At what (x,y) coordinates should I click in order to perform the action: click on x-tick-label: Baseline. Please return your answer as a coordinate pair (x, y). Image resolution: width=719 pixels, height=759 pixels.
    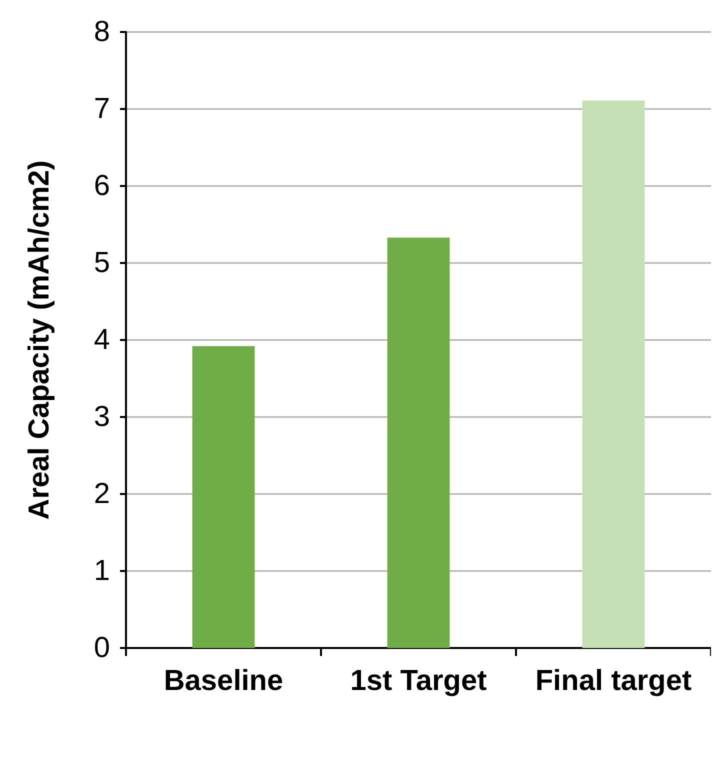
    Looking at the image, I should click on (224, 681).